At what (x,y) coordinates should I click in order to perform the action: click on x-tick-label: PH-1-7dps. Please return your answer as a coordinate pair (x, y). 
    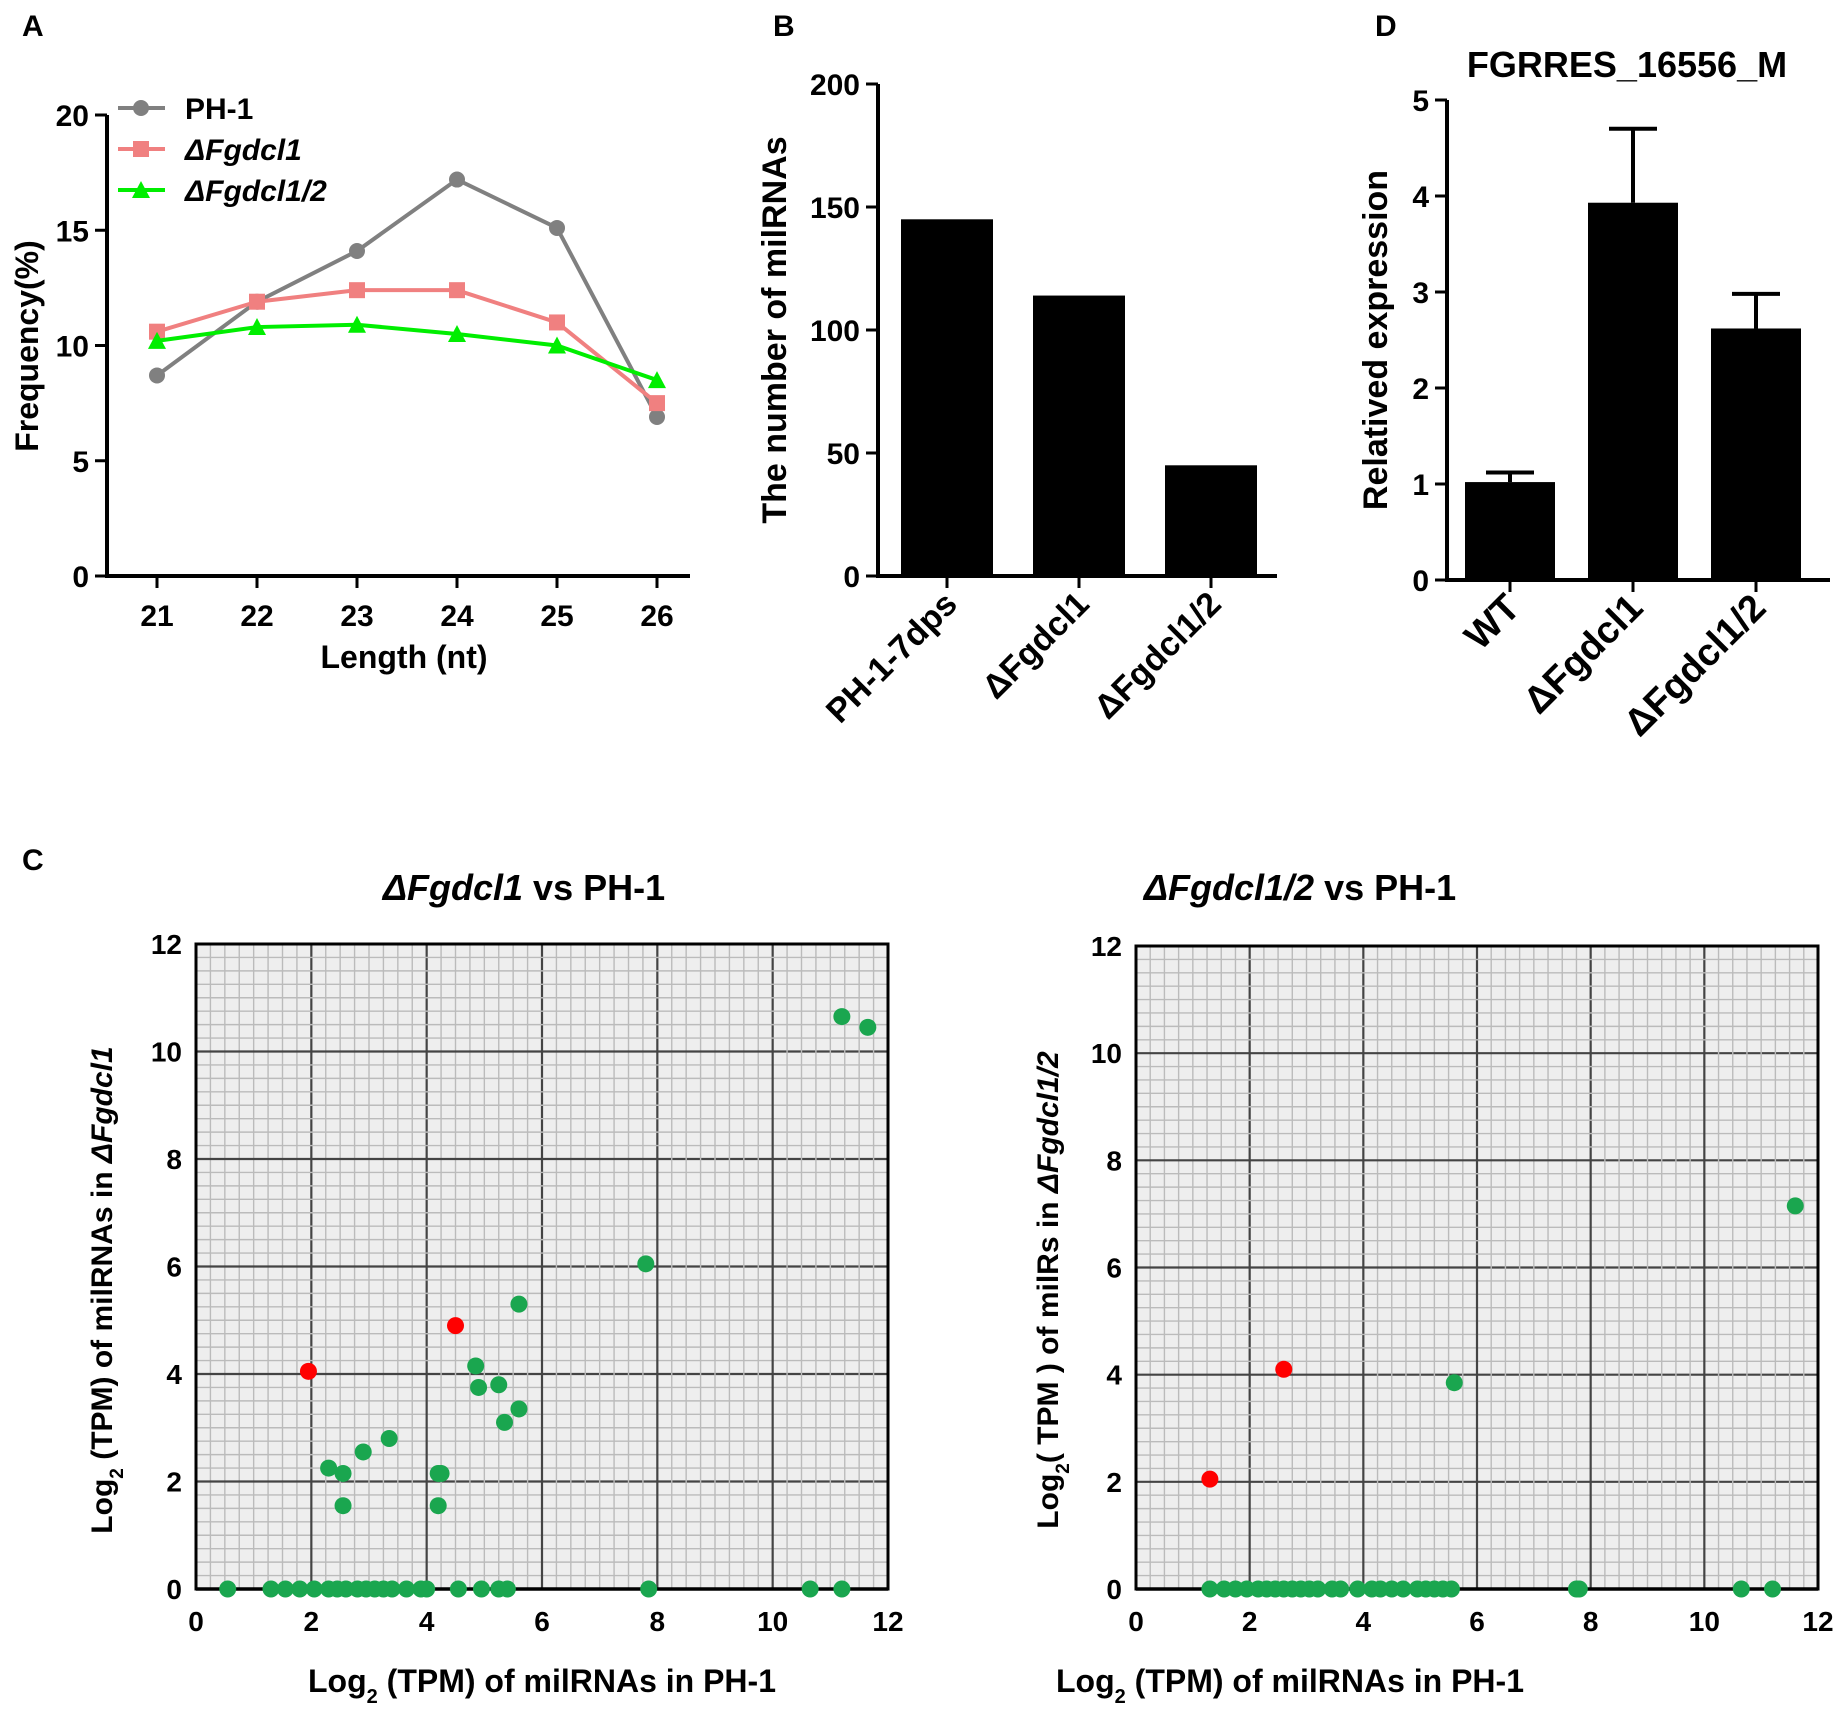
    Looking at the image, I should click on (892, 658).